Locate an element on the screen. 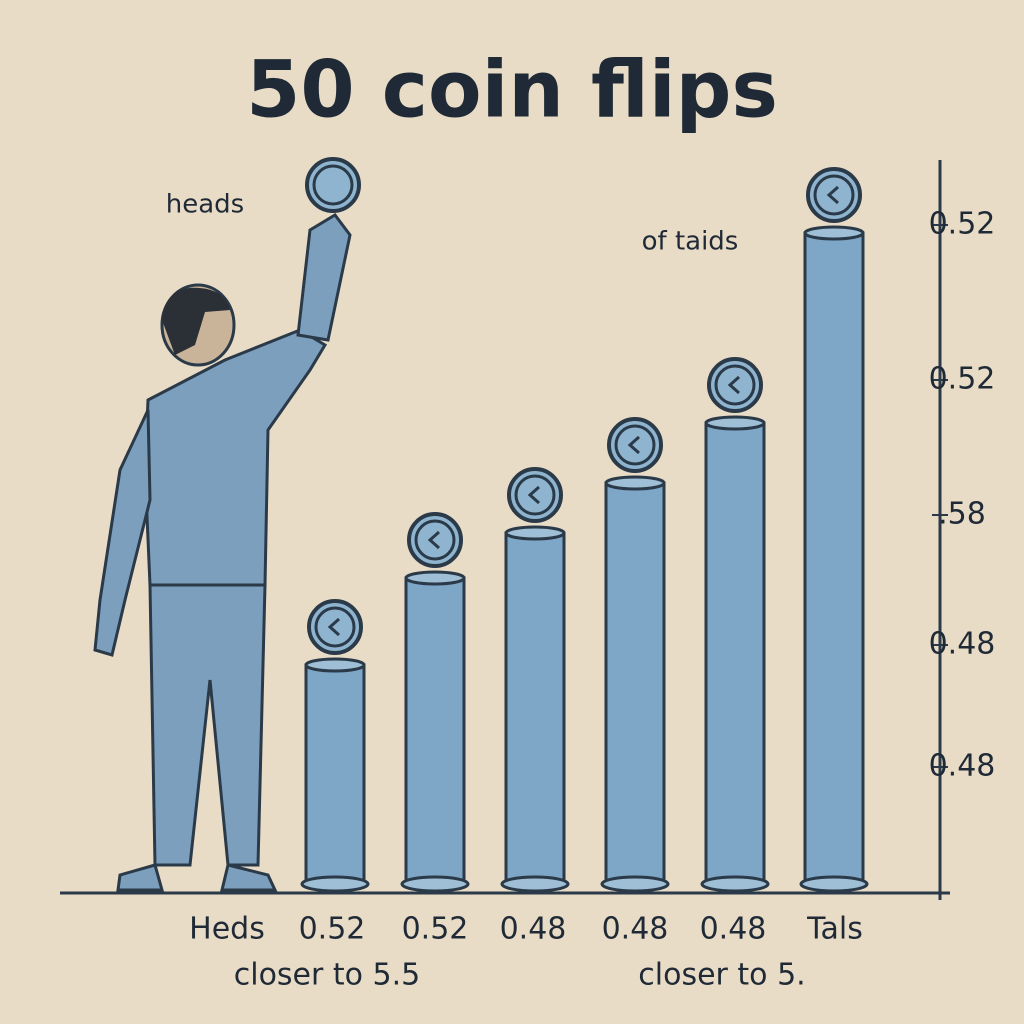 This screenshot has width=1024, height=1024. bottom-labels: Heds 0.52 0.52 0.48 0.48 0.48 Tals is located at coordinates (526, 929).